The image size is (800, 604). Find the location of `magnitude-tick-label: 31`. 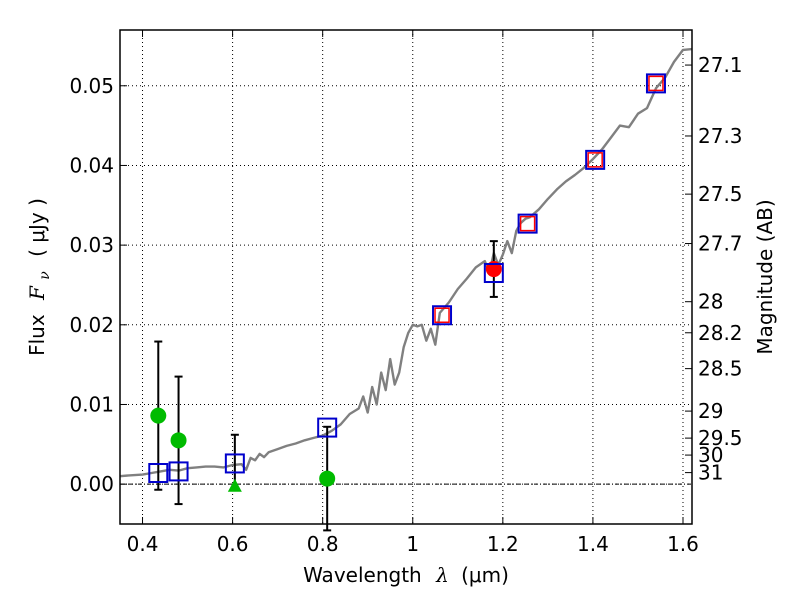

magnitude-tick-label: 31 is located at coordinates (710, 473).